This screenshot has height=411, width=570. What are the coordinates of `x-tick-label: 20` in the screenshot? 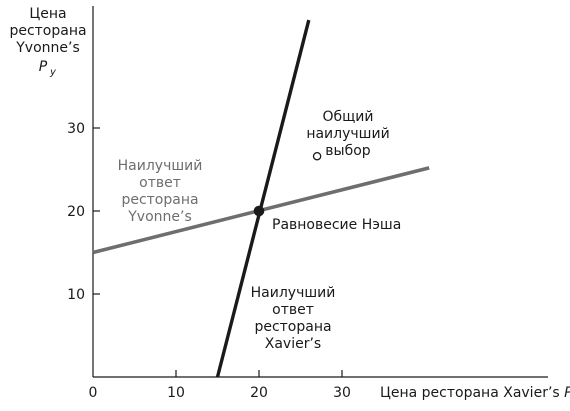 It's located at (259, 393).